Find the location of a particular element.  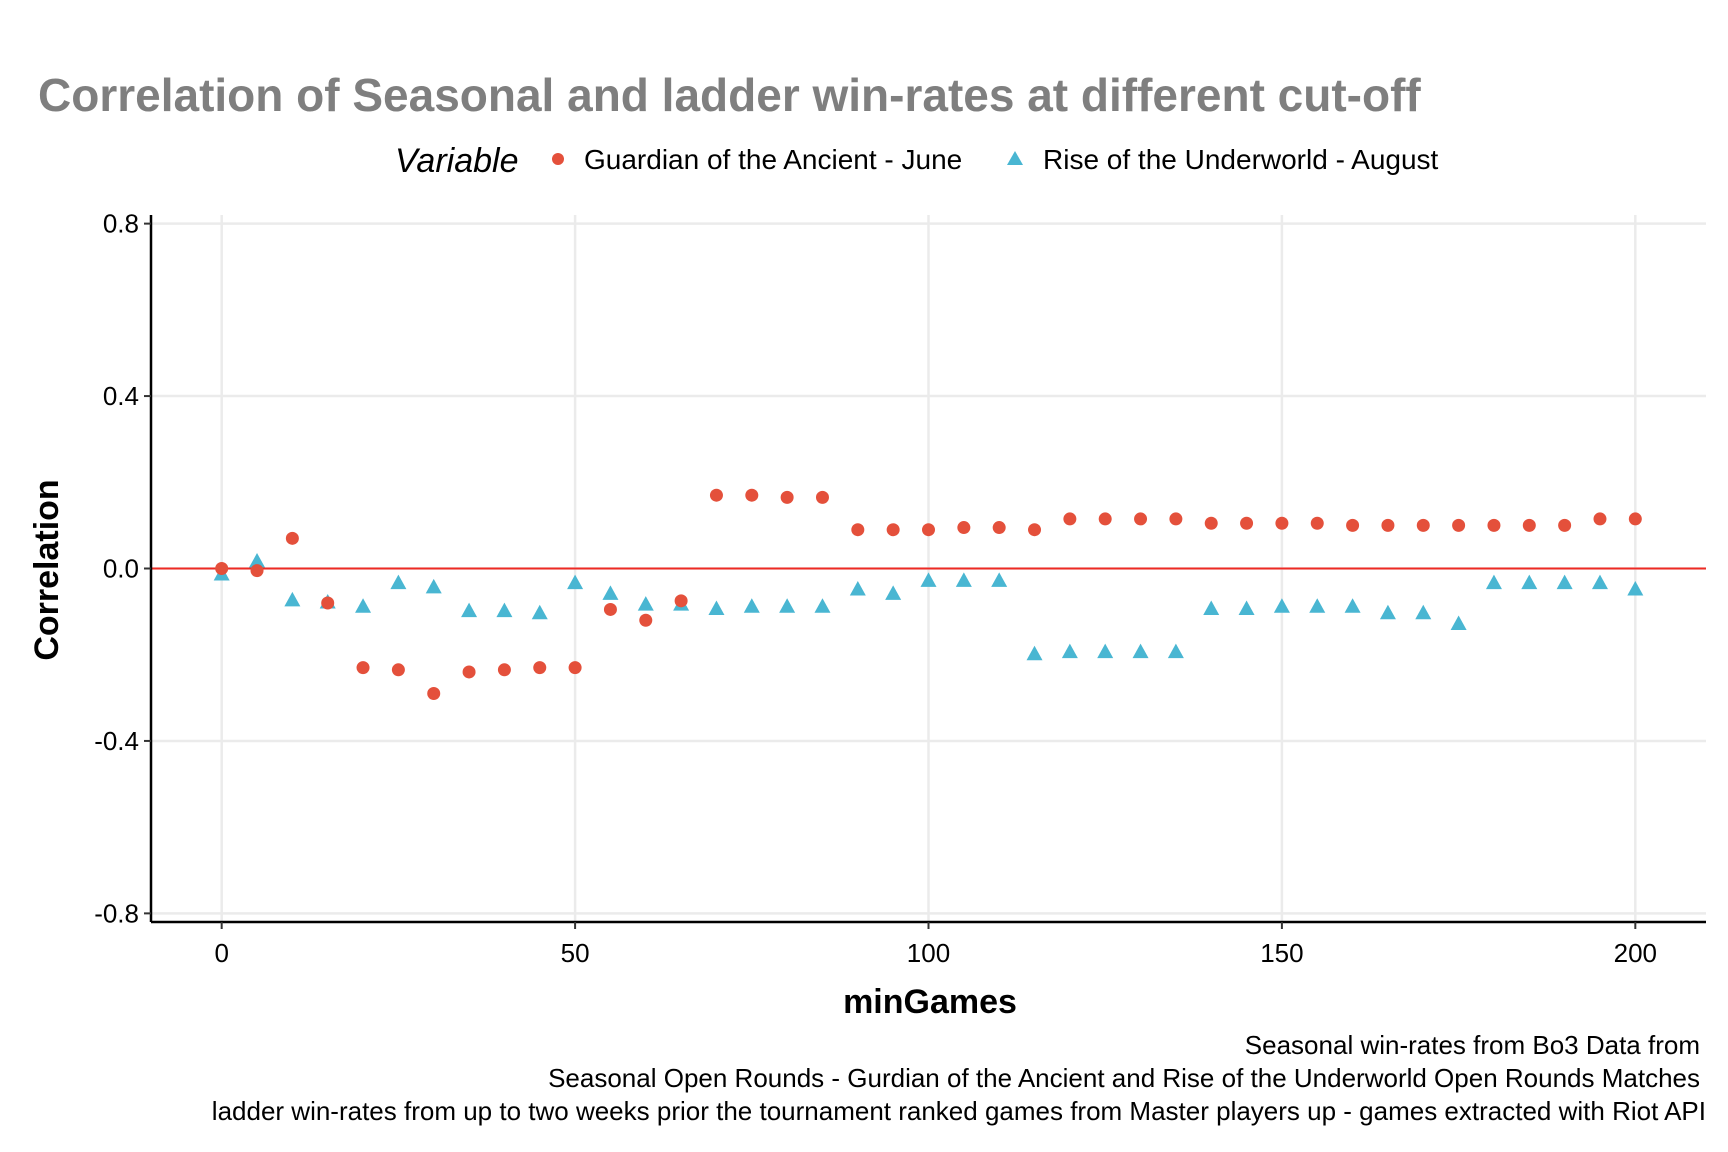

y-axis-title: Correlation is located at coordinates (47, 569).